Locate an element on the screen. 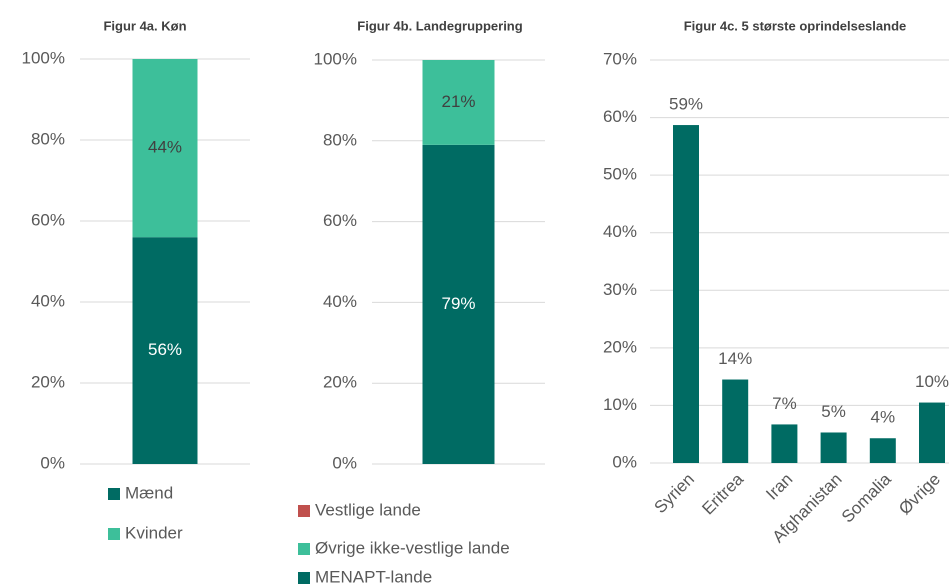  x-tick-label: Somalia is located at coordinates (866, 497).